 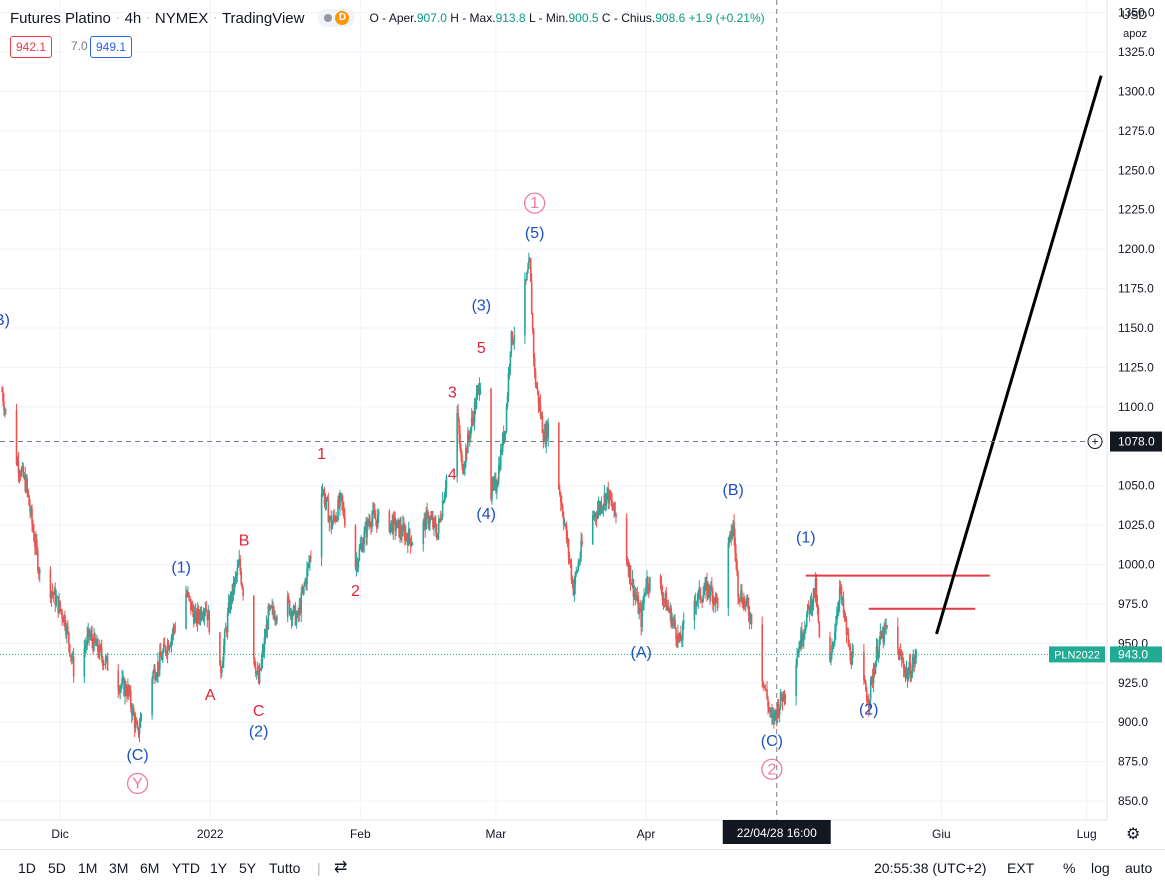 I want to click on range-1m: 1M, so click(x=88, y=868).